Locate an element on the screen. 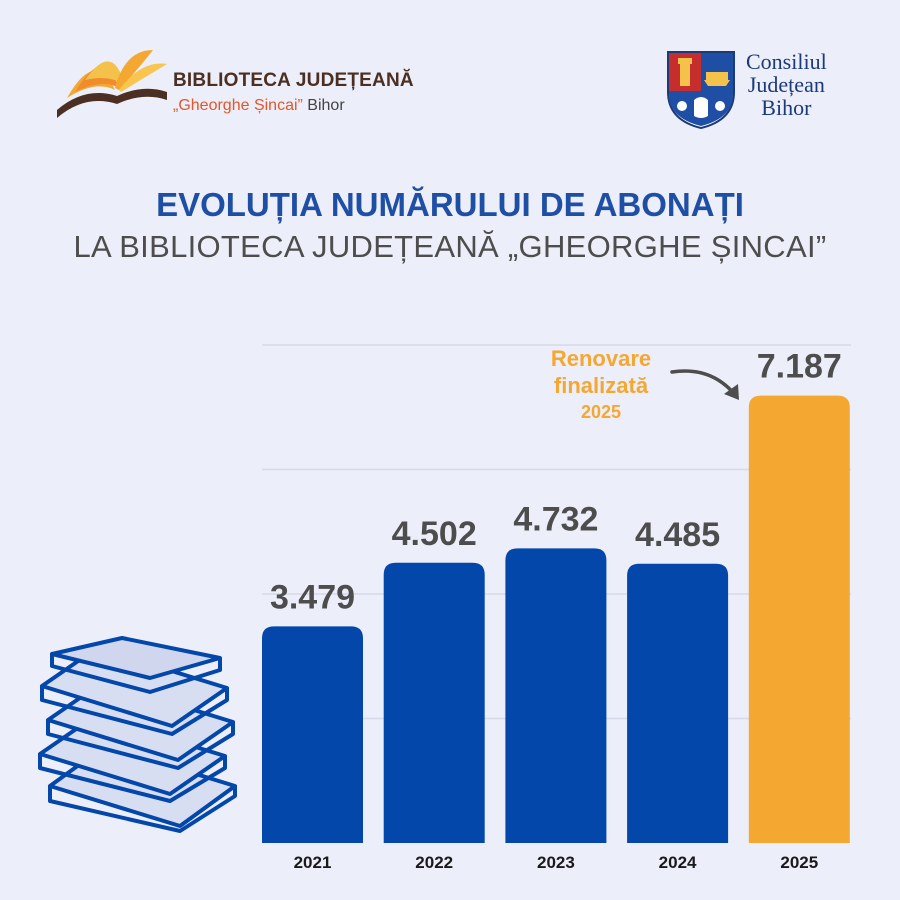  chart-title: EVOLUȚIA NUMĂRULUI DE ABONAȚI is located at coordinates (450, 204).